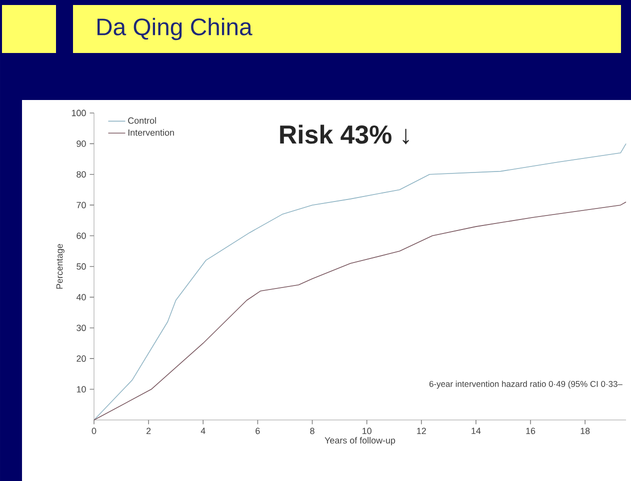  What do you see at coordinates (81, 358) in the screenshot?
I see `y-tick-label: 20` at bounding box center [81, 358].